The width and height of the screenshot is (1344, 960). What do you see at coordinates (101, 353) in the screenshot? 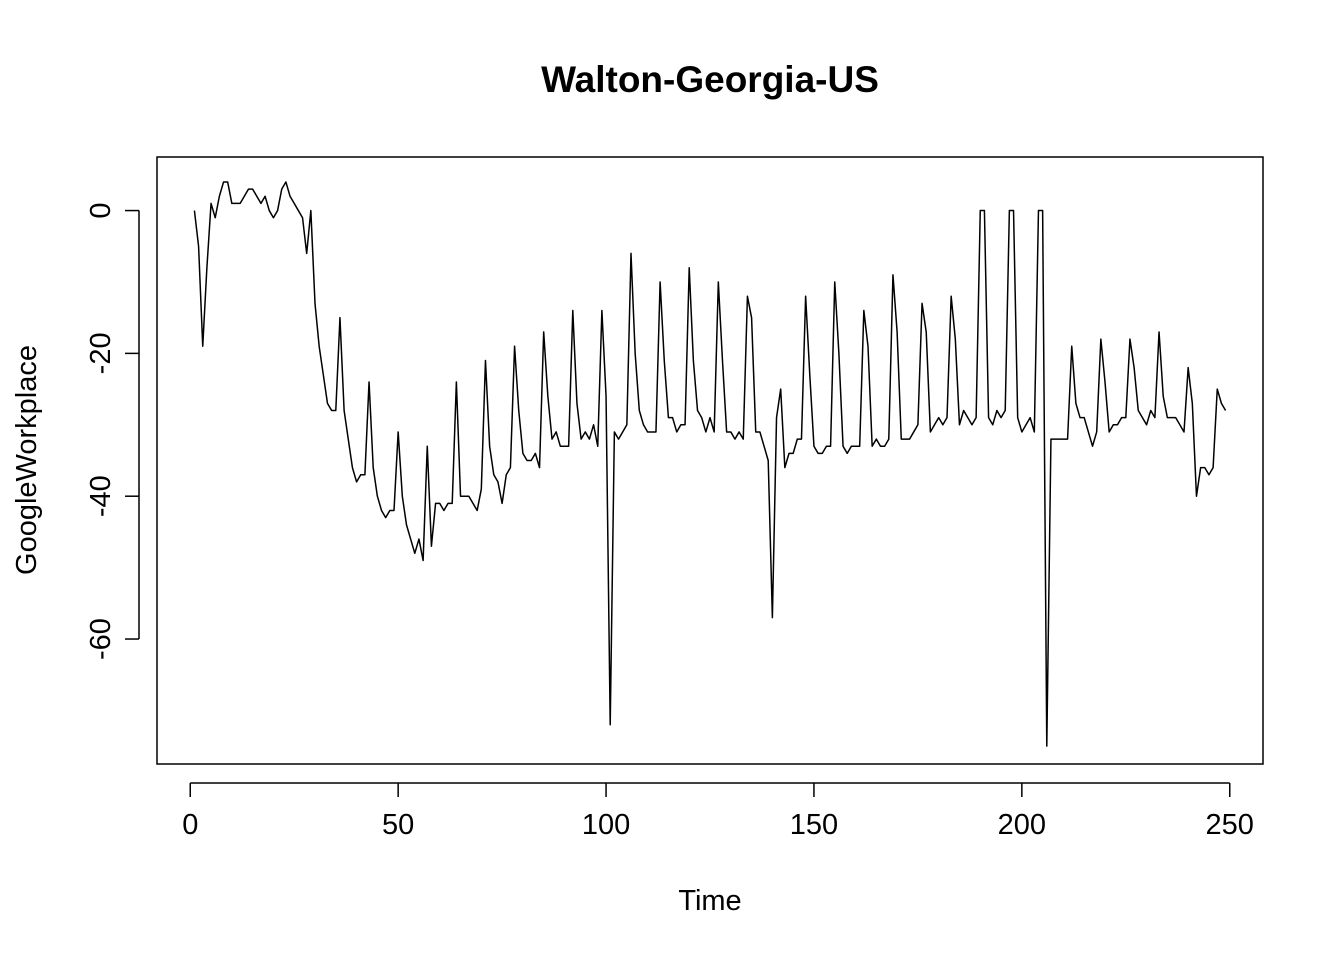
I see `y-tick-label: -20` at bounding box center [101, 353].